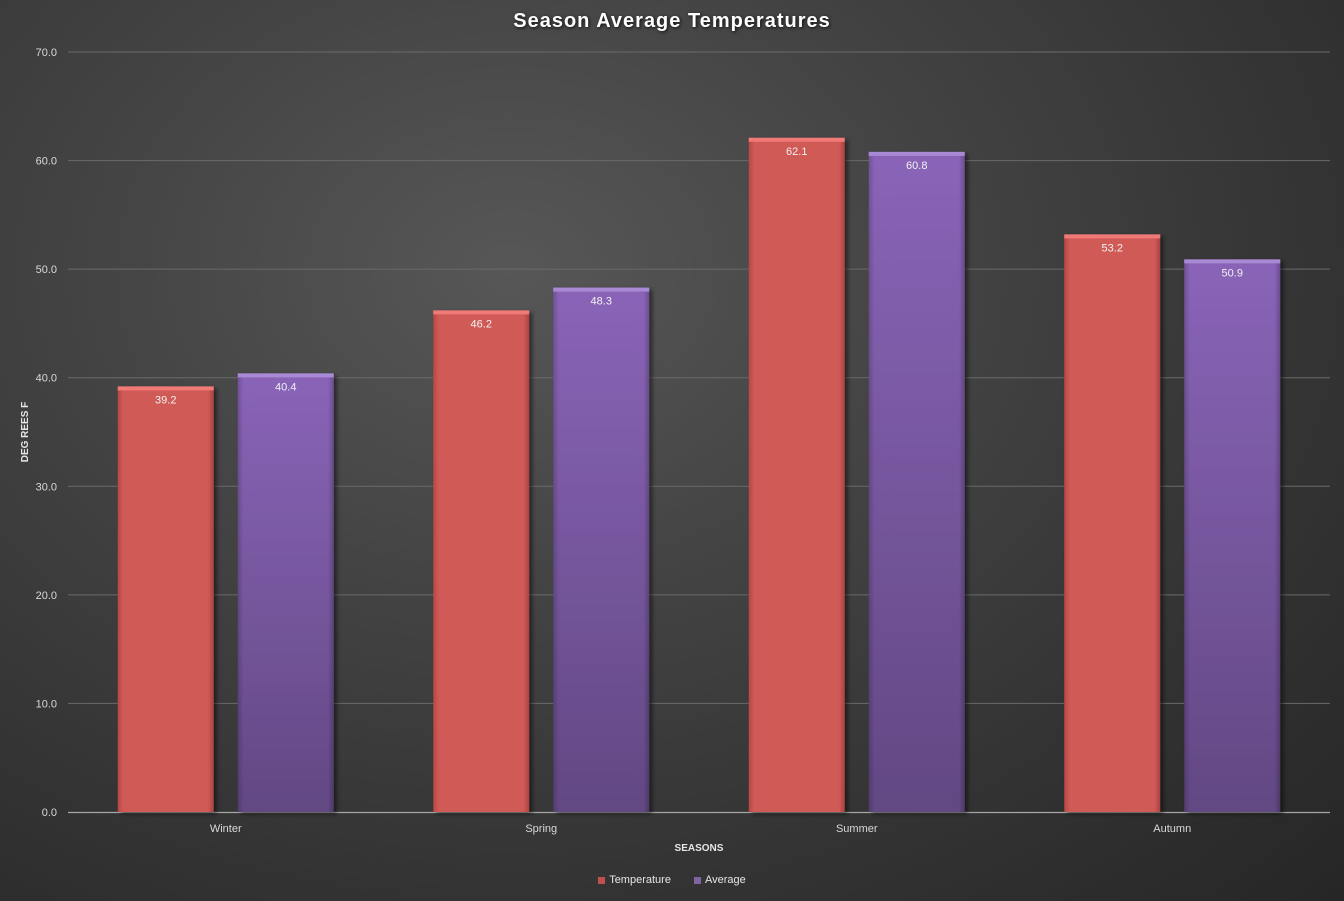 The image size is (1344, 901). I want to click on y-tick-label: 70.0, so click(46, 53).